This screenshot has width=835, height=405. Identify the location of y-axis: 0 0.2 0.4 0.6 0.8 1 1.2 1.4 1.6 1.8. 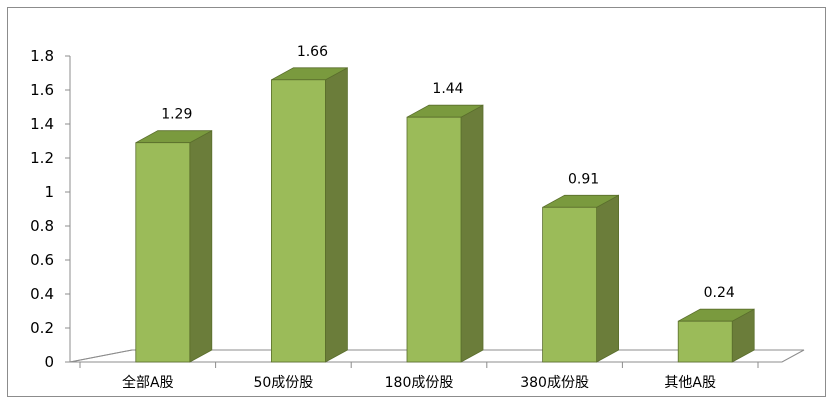
(50, 209).